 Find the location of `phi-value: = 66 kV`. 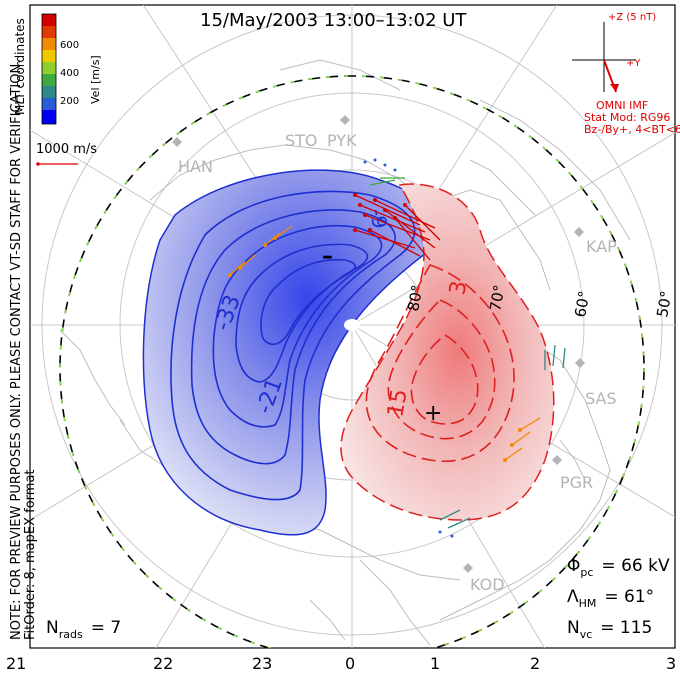

phi-value: = 66 kV is located at coordinates (635, 566).